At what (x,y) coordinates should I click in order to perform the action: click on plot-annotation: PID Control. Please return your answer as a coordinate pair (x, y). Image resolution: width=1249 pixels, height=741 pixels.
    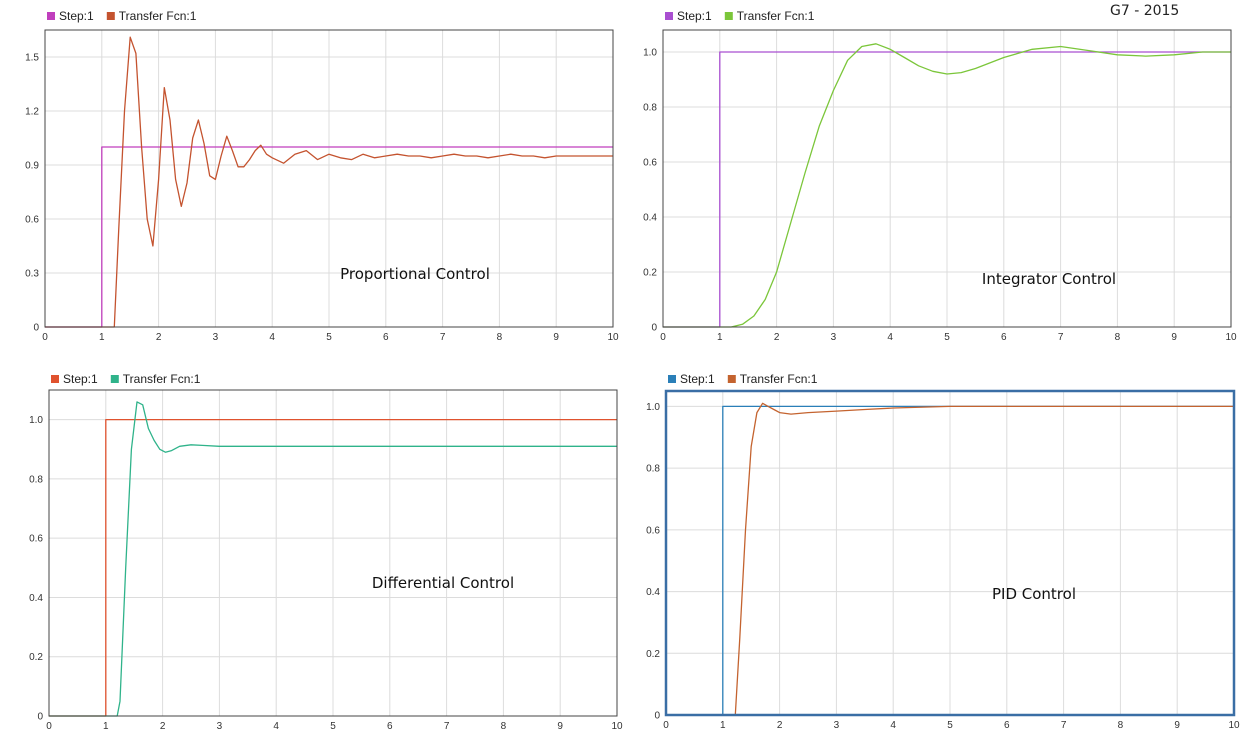
    Looking at the image, I should click on (1034, 594).